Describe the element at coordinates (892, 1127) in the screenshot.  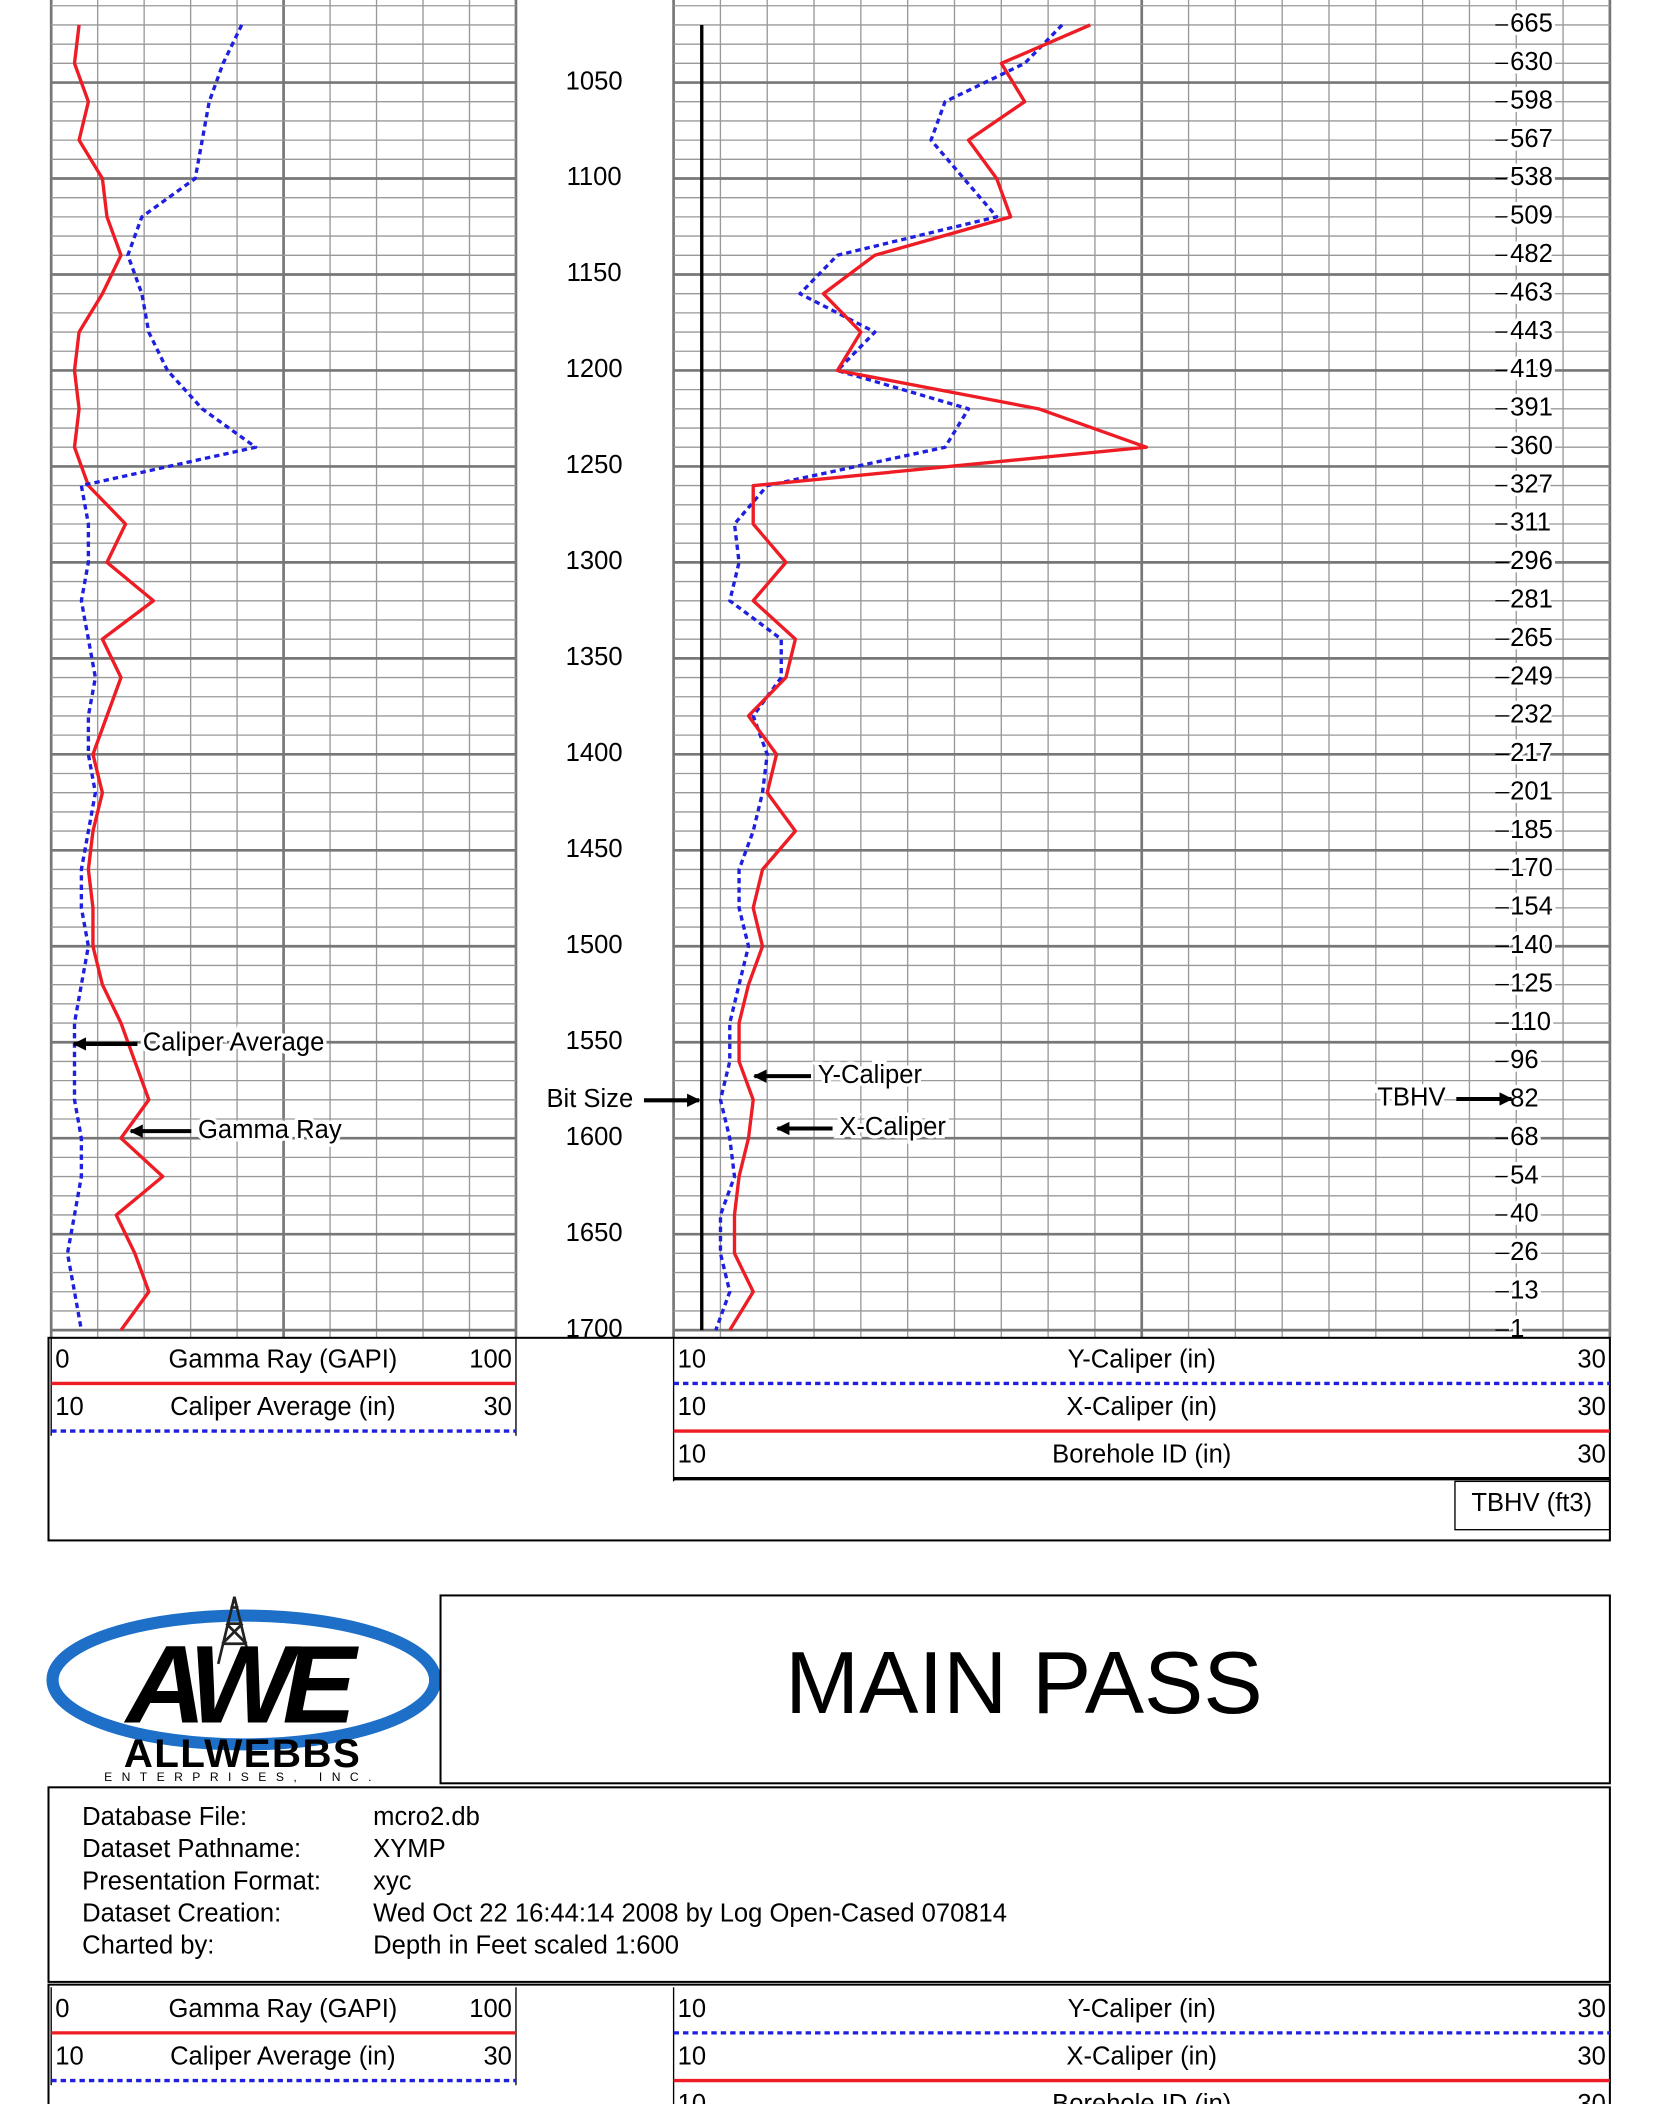
I see `annotation: X-Caliper` at that location.